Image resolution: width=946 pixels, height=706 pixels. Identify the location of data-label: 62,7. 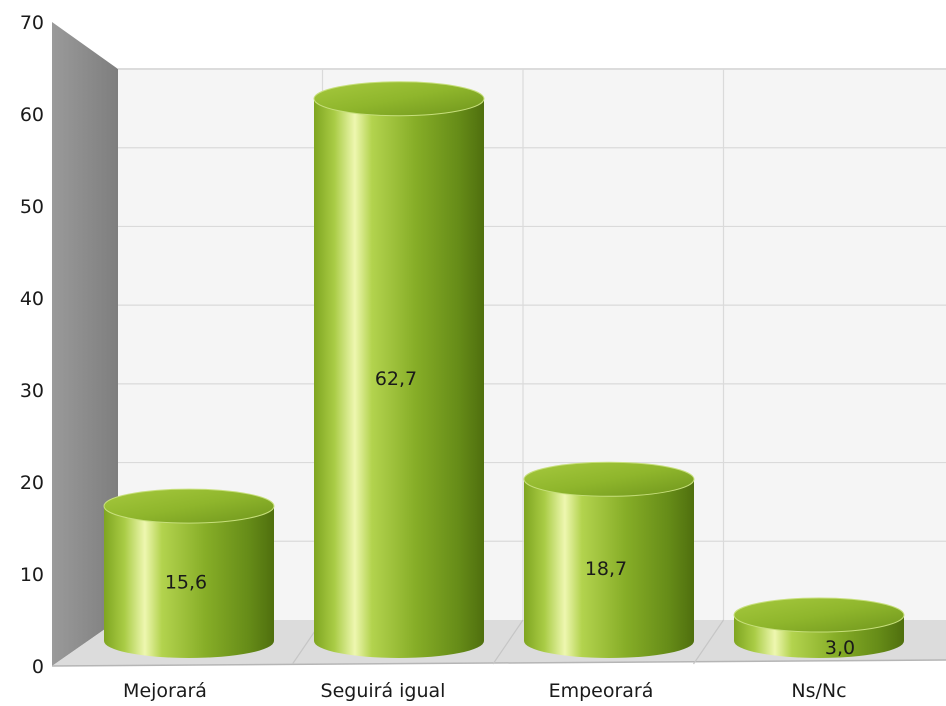
(396, 379).